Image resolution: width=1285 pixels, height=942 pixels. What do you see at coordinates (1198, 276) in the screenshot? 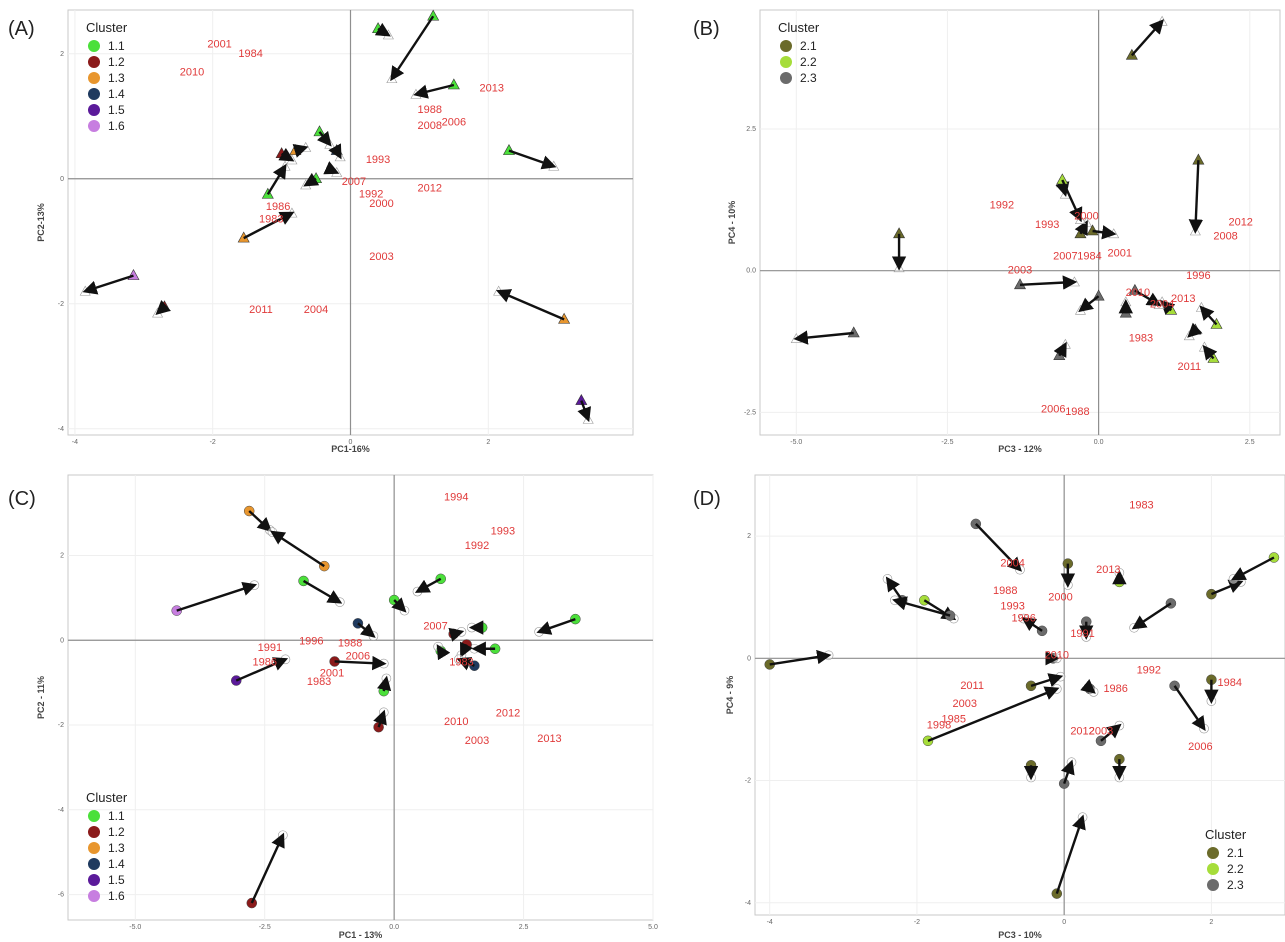
I see `year-label: 1996` at bounding box center [1198, 276].